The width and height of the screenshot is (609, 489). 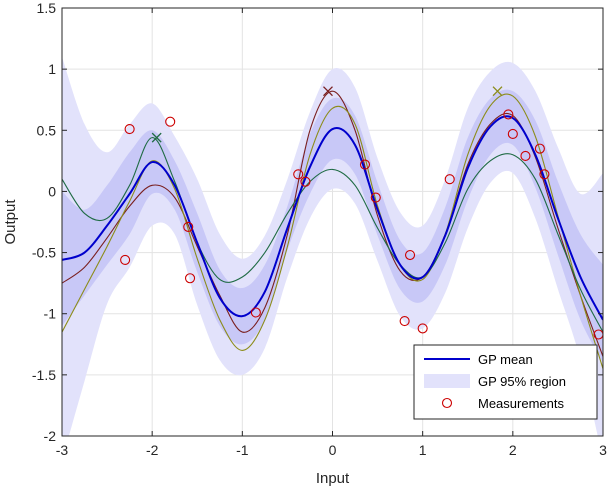 I want to click on x-tick-label: -2, so click(x=152, y=450).